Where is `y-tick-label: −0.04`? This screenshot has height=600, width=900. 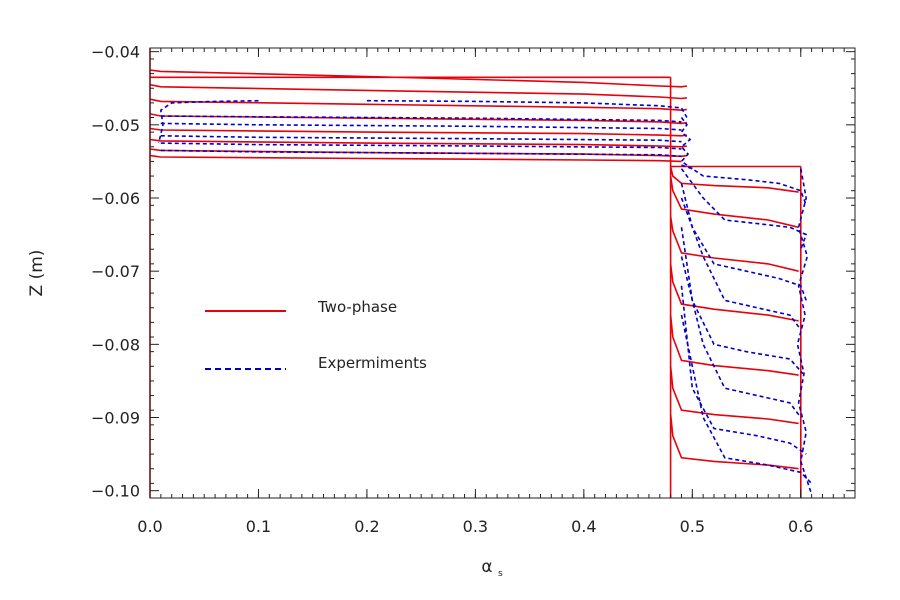 y-tick-label: −0.04 is located at coordinates (115, 52).